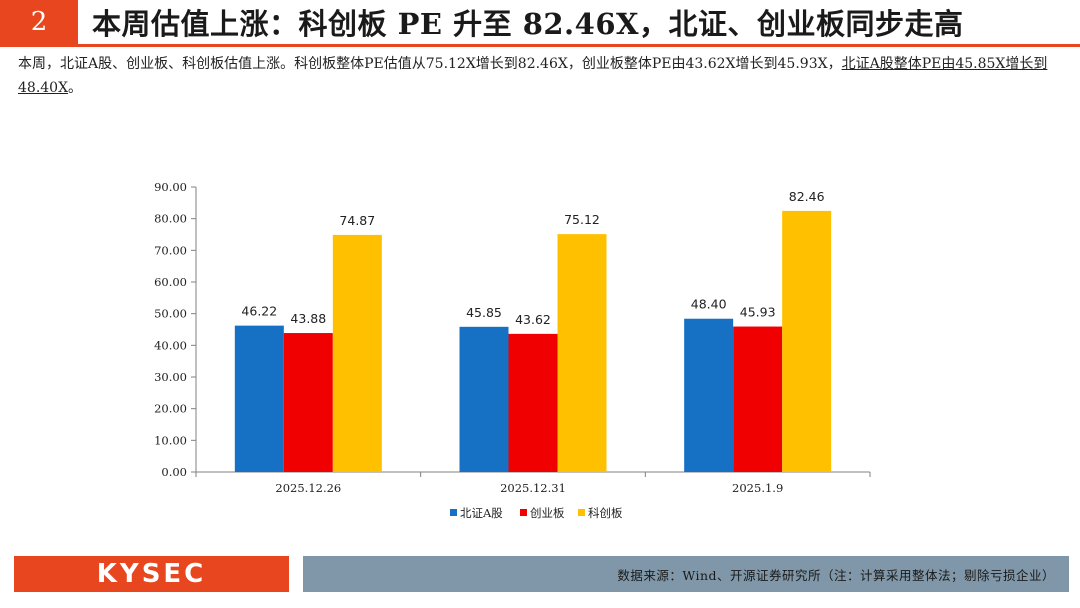  I want to click on y-tick-label: 10.00, so click(170, 440).